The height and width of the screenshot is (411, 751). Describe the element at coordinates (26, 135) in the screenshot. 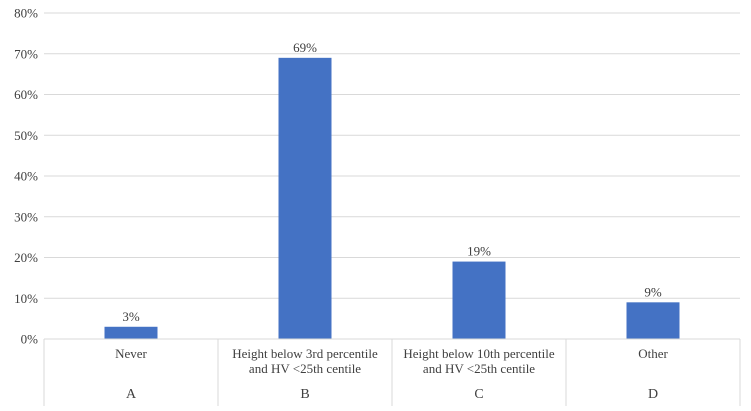

I see `y-tick-label: 50%` at that location.